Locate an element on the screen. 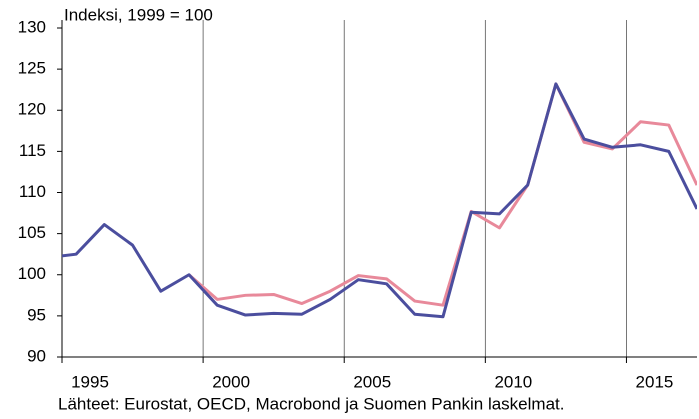 The image size is (699, 419). y-tick-label: 115 is located at coordinates (32, 150).